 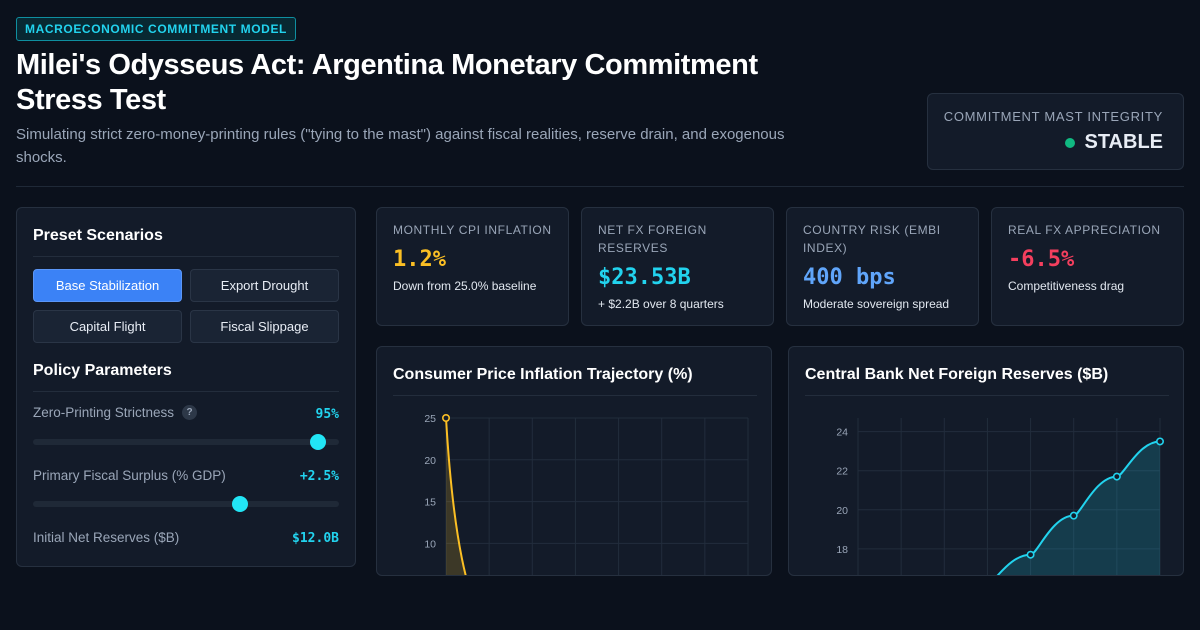 What do you see at coordinates (186, 442) in the screenshot?
I see `strictness-slider` at bounding box center [186, 442].